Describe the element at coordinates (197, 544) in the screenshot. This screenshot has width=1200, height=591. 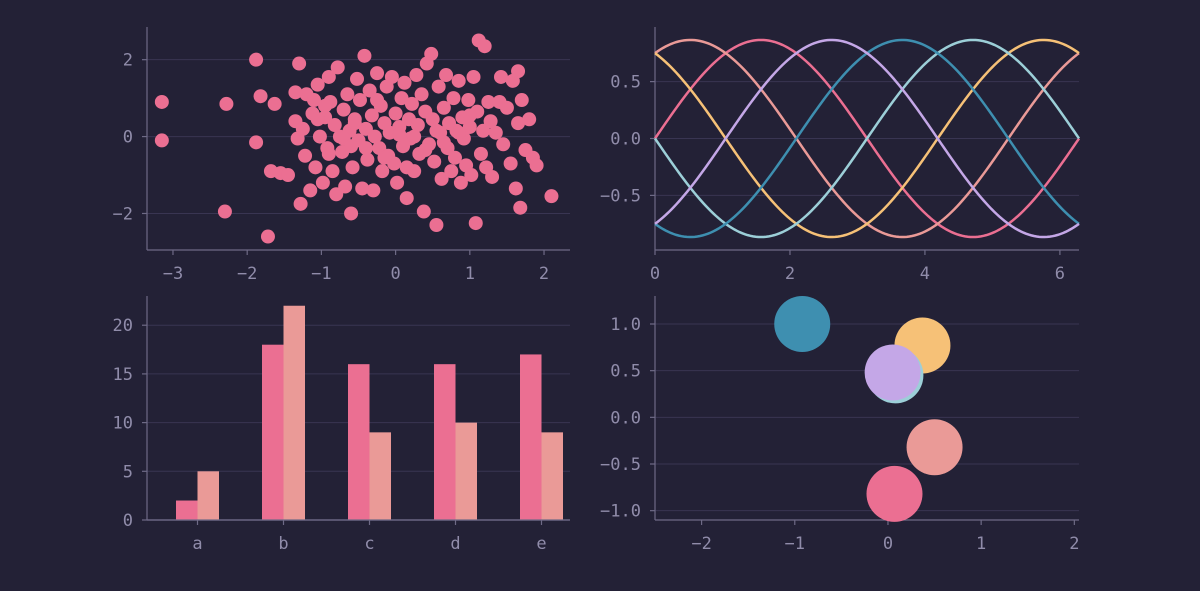
I see `x-tick-label: a` at that location.